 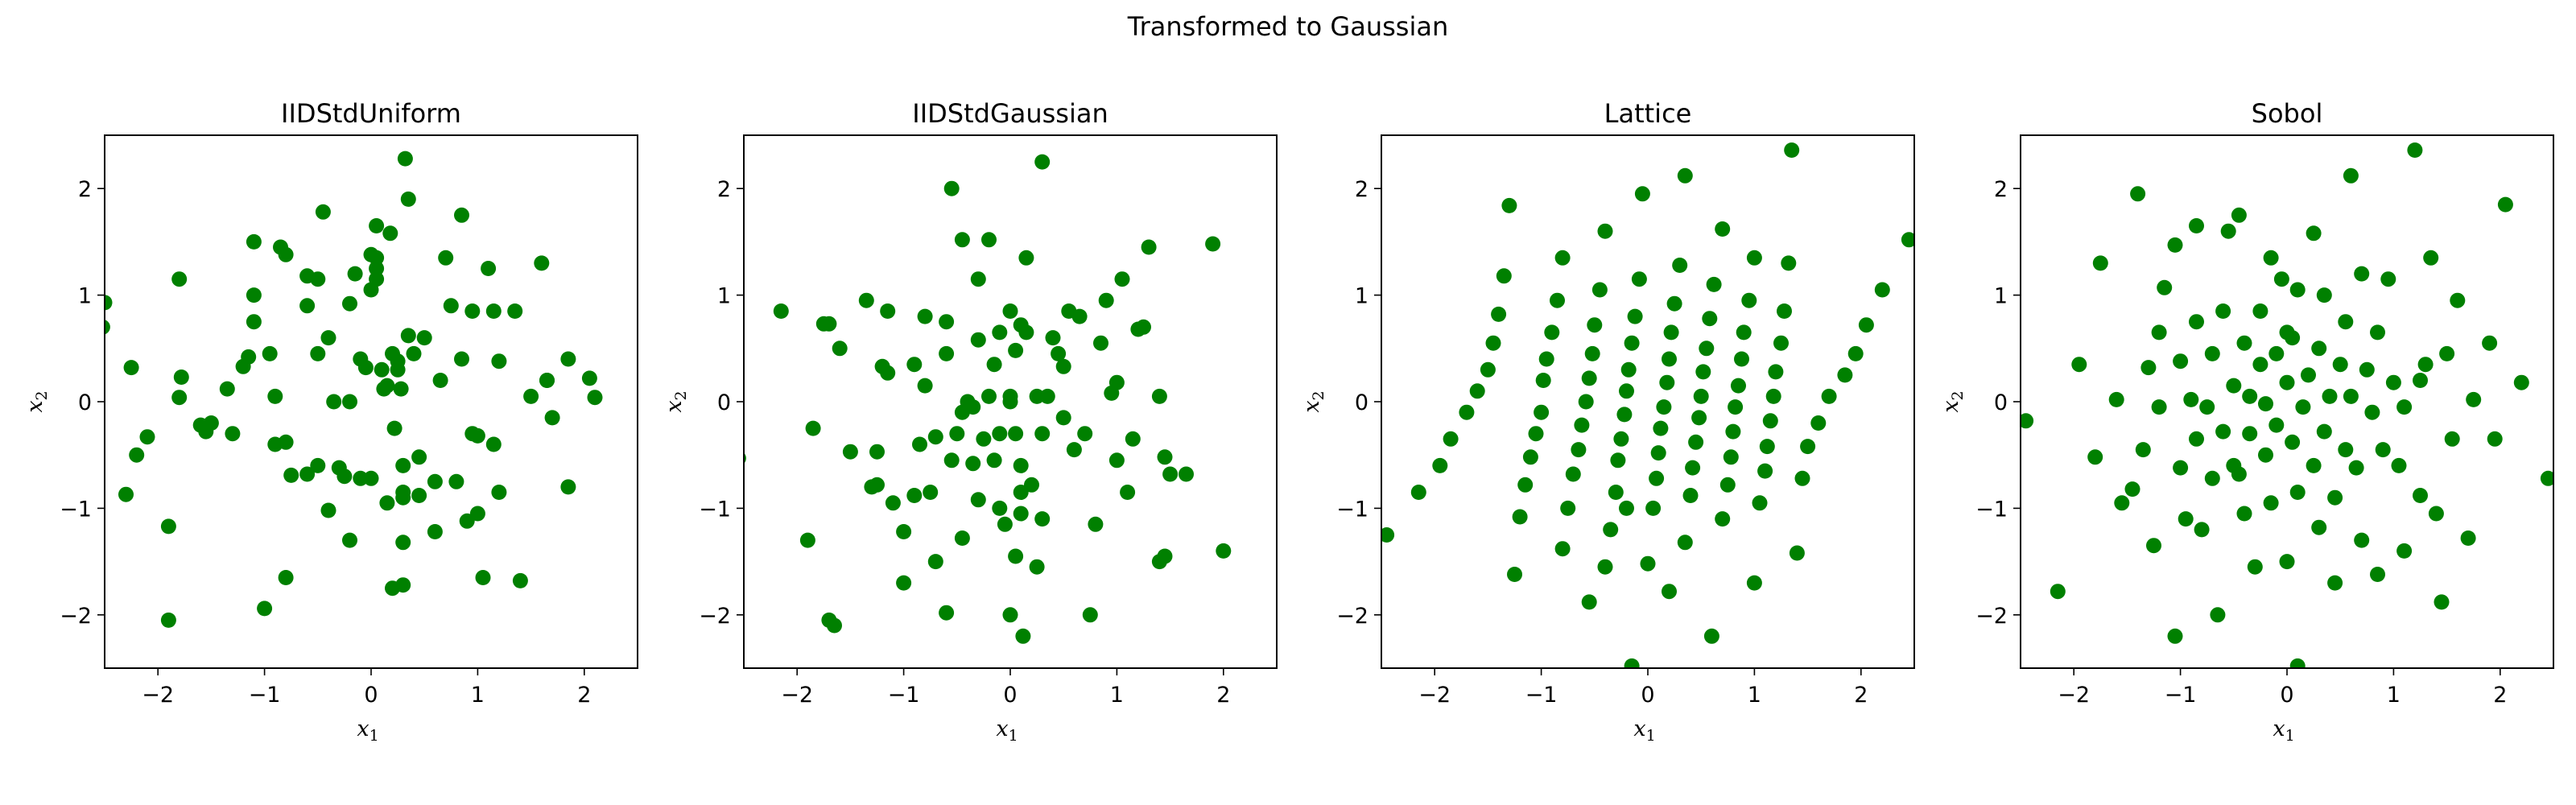 What do you see at coordinates (1002, 728) in the screenshot?
I see `x-axis-label-main: x` at bounding box center [1002, 728].